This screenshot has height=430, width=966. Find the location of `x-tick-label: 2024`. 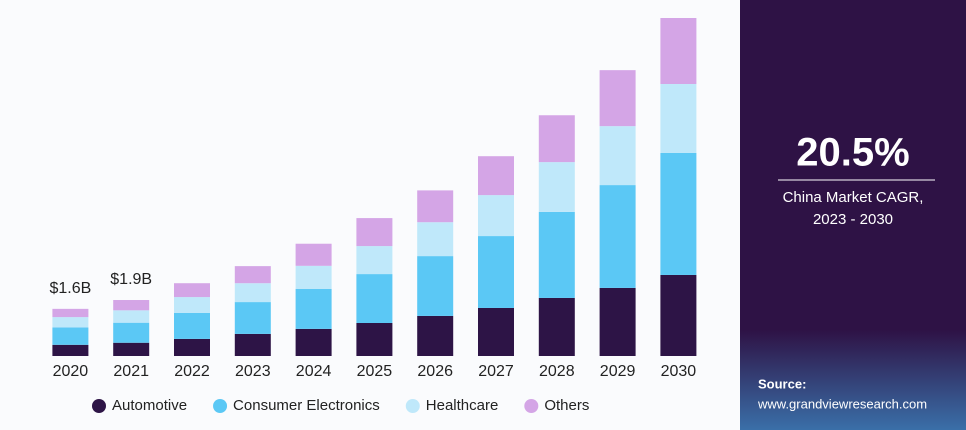

x-tick-label: 2024 is located at coordinates (314, 371).